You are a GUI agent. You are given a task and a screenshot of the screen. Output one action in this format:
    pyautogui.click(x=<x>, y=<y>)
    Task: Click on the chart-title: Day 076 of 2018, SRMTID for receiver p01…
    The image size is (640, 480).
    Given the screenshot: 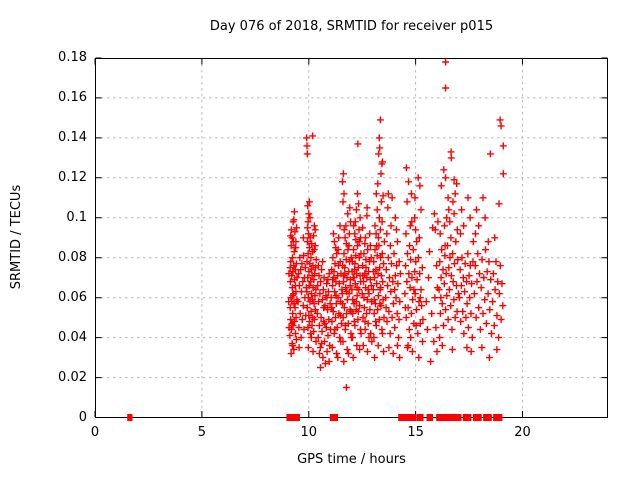 What is the action you would take?
    pyautogui.click(x=351, y=26)
    